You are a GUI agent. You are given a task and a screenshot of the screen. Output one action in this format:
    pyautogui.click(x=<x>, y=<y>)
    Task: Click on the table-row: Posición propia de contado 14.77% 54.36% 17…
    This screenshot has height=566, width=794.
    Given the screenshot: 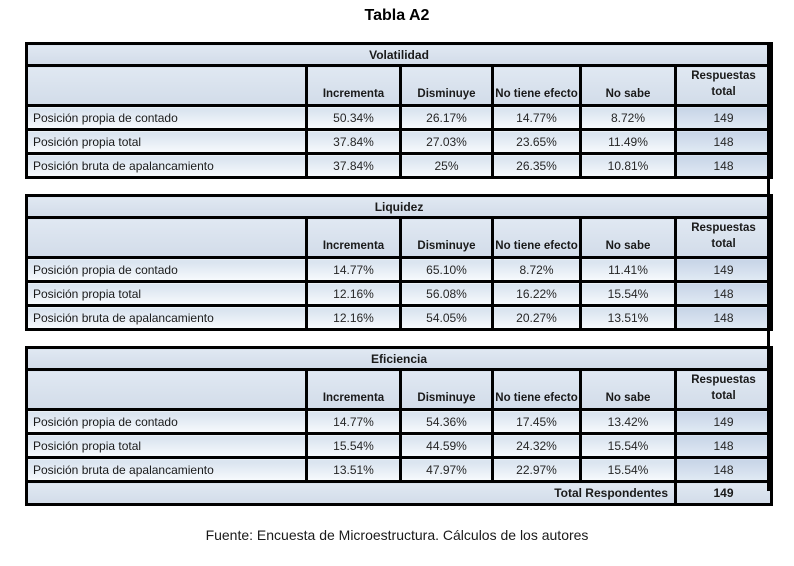 What is the action you would take?
    pyautogui.click(x=399, y=421)
    